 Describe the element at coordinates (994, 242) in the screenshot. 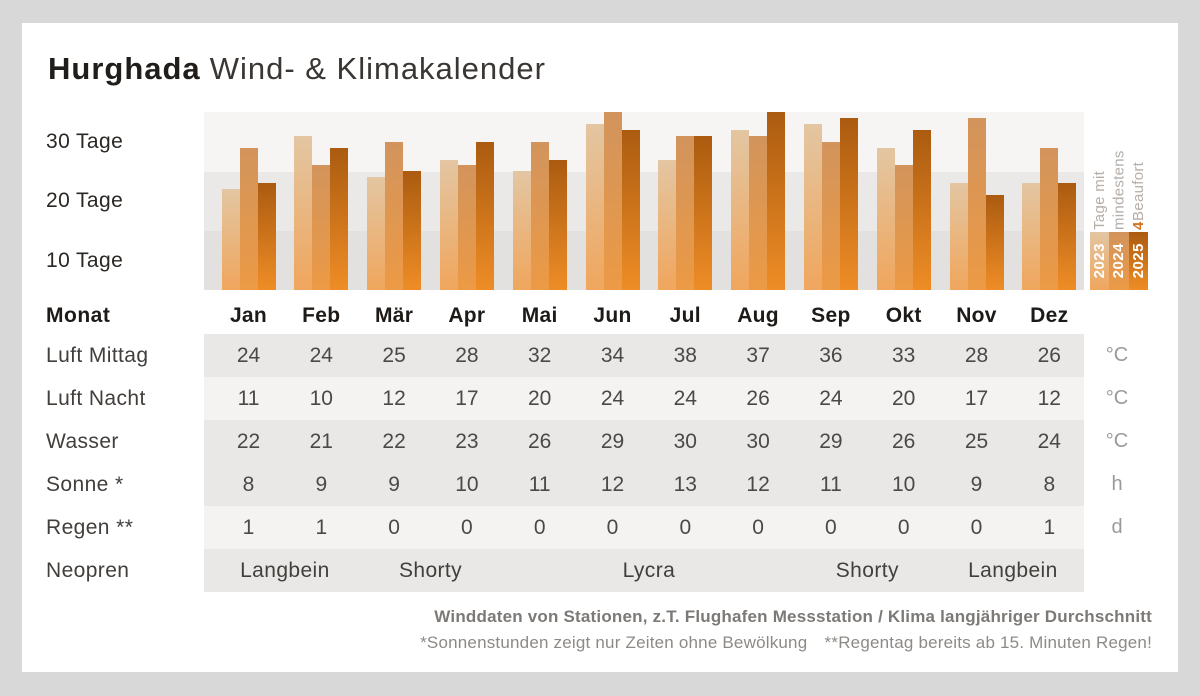

I see `bar-2025-Nov` at that location.